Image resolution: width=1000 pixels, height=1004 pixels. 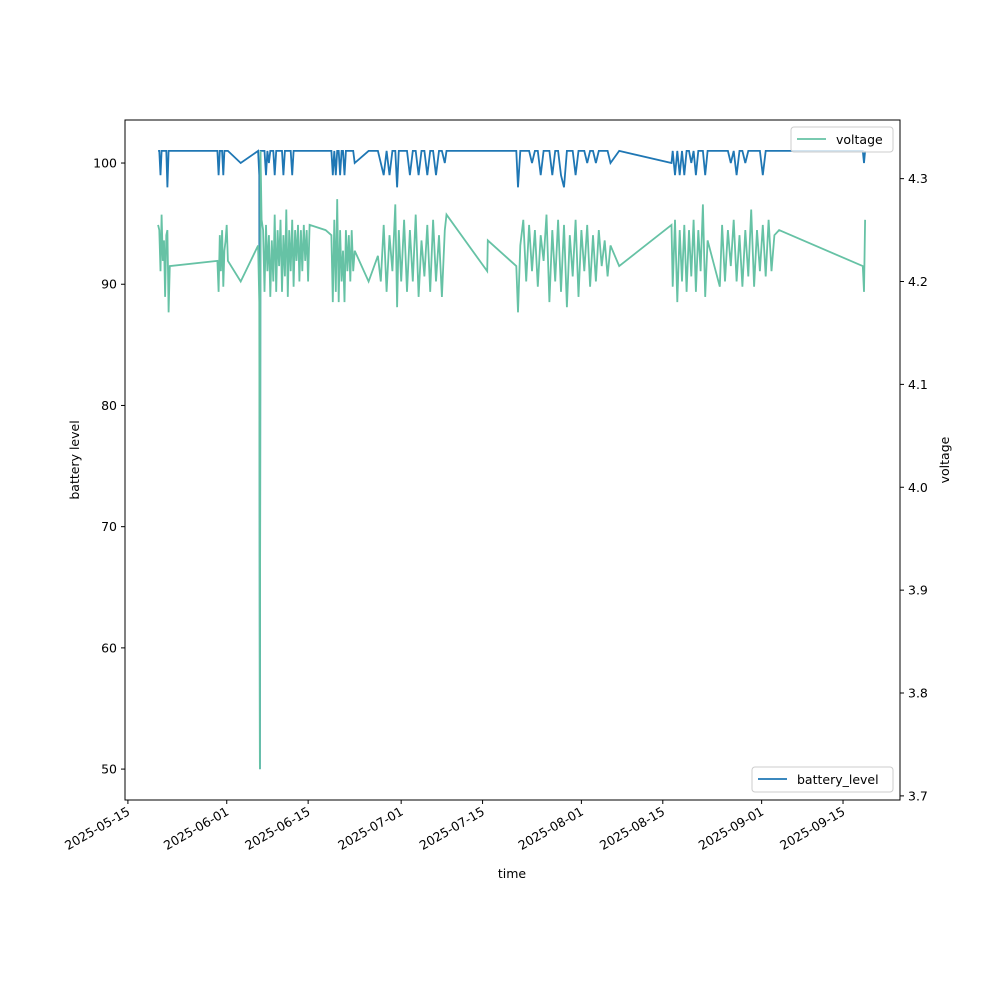 What do you see at coordinates (944, 459) in the screenshot?
I see `y-axis-label-right: voltage` at bounding box center [944, 459].